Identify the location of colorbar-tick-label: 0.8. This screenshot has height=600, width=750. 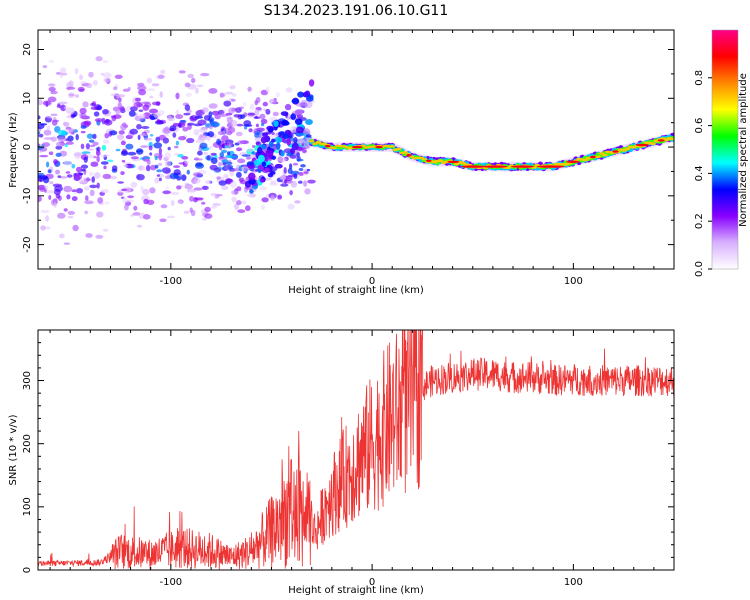
(699, 78).